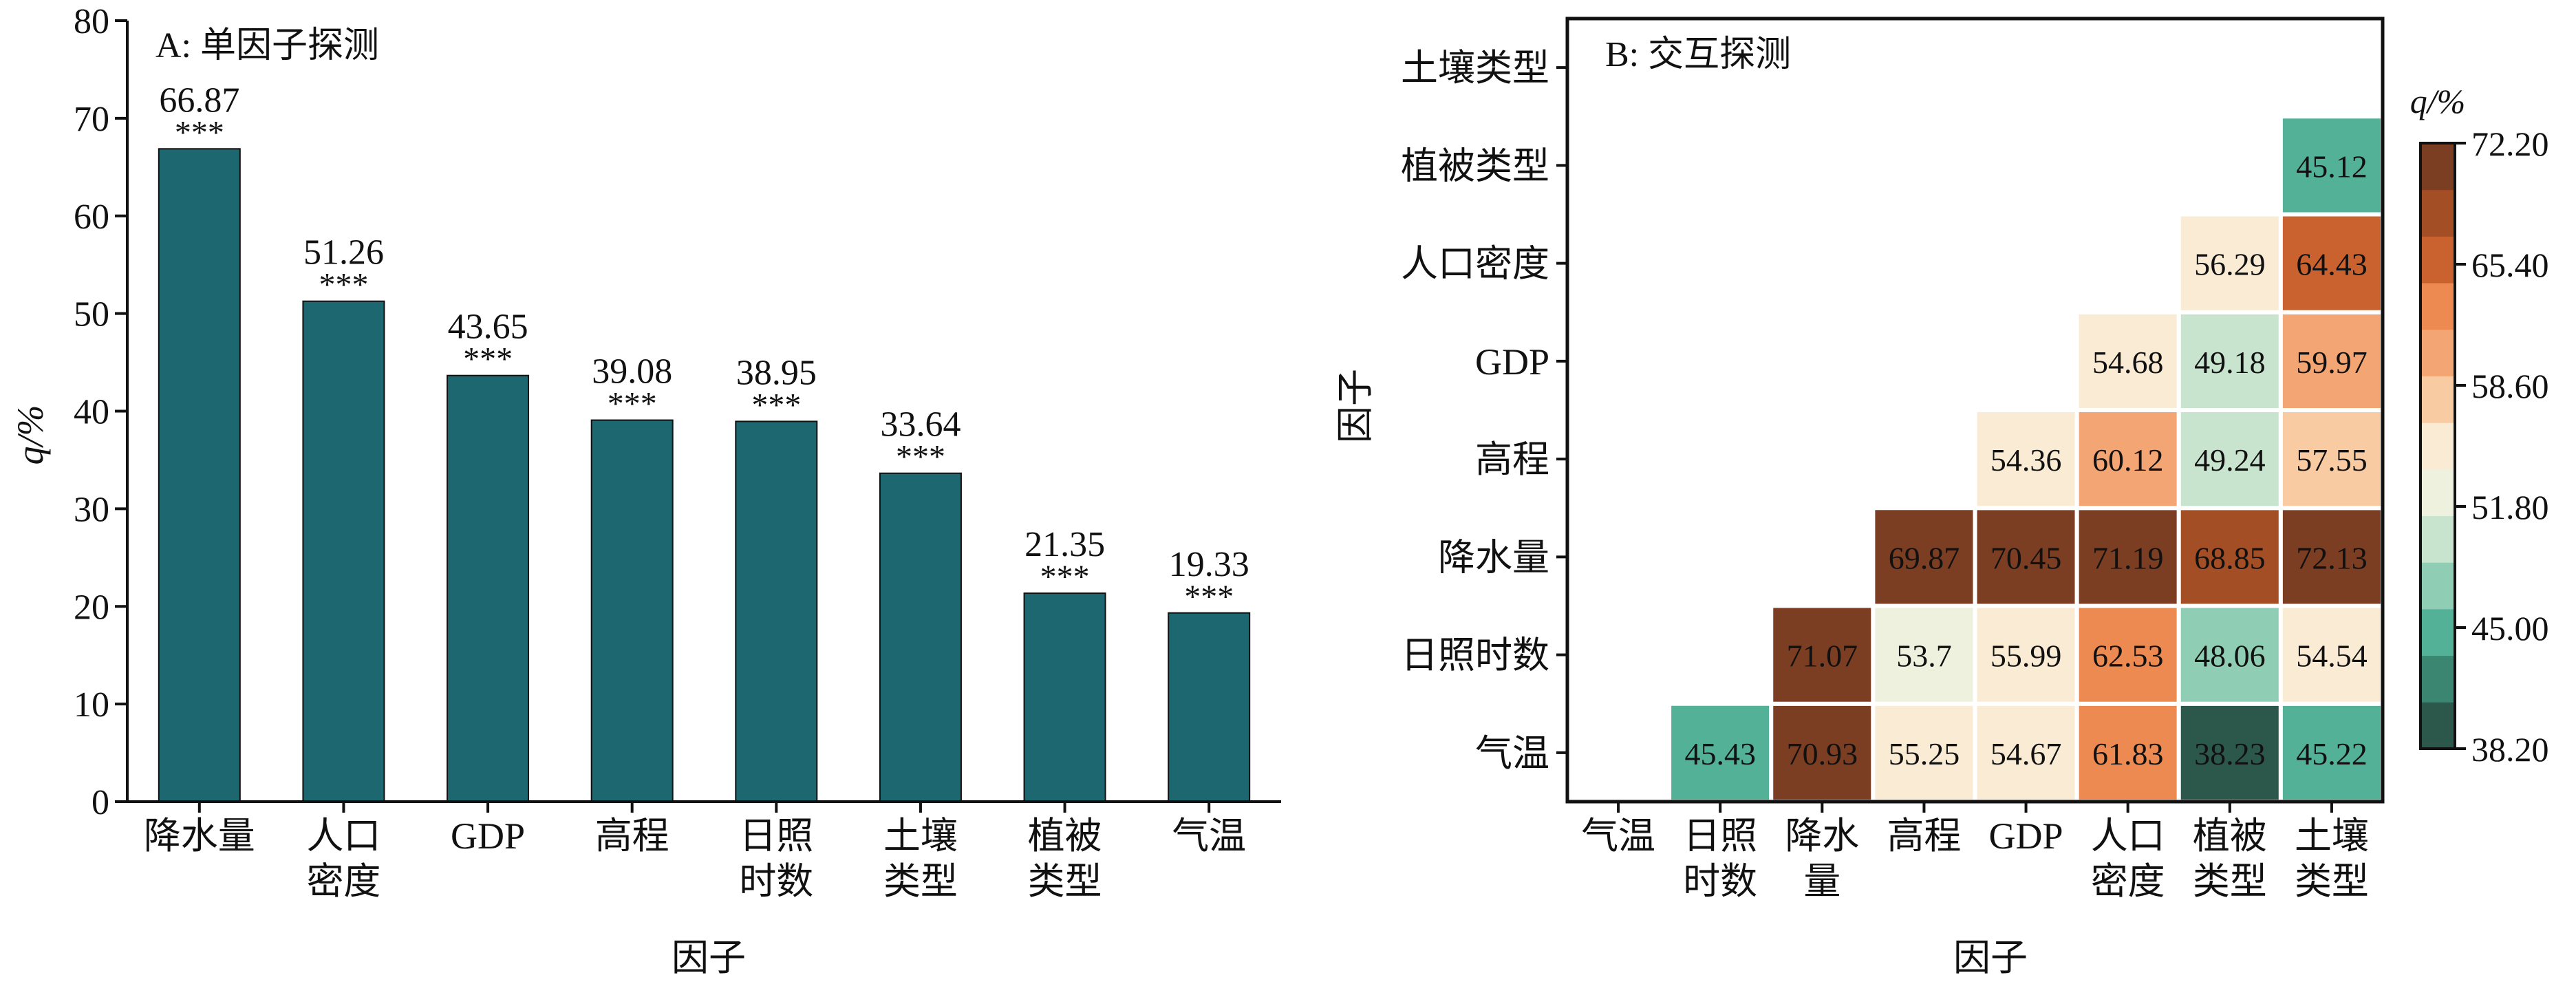 The image size is (2576, 984). What do you see at coordinates (1512, 362) in the screenshot?
I see `y-tick-label: GDP` at bounding box center [1512, 362].